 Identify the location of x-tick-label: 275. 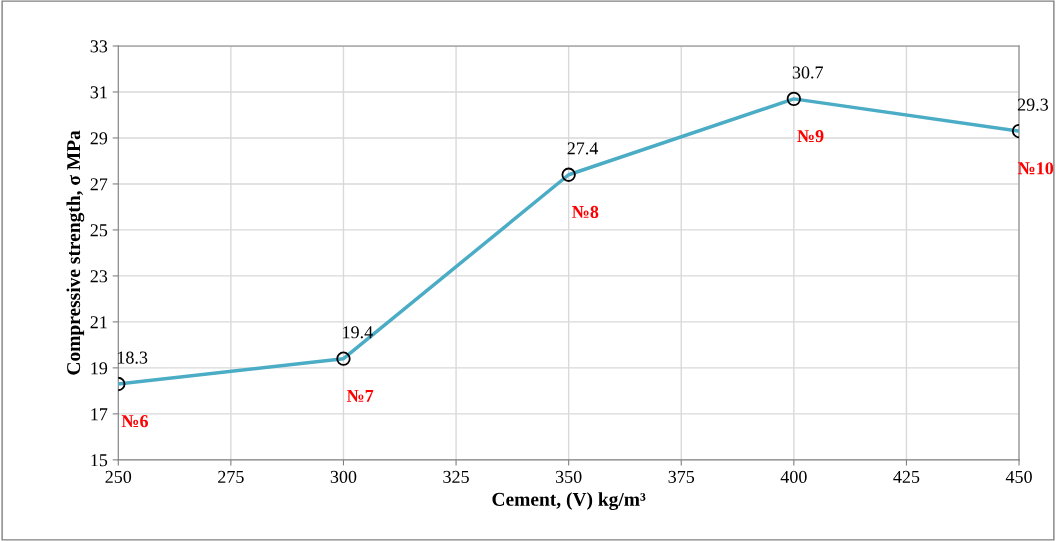
(231, 476).